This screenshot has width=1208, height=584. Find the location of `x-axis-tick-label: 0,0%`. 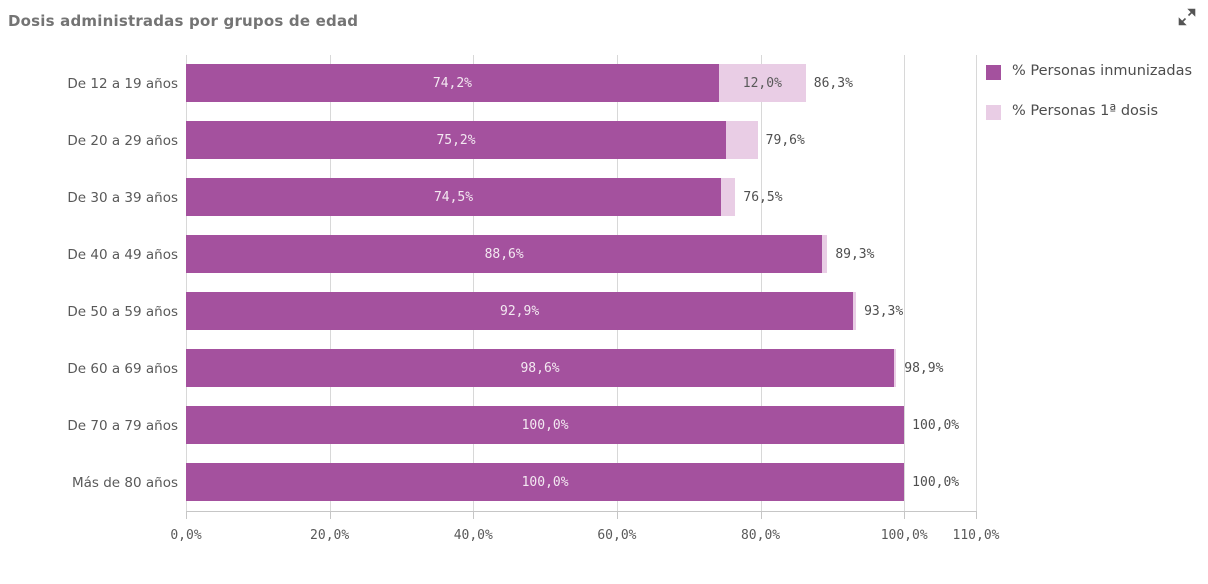

x-axis-tick-label: 0,0% is located at coordinates (186, 535).